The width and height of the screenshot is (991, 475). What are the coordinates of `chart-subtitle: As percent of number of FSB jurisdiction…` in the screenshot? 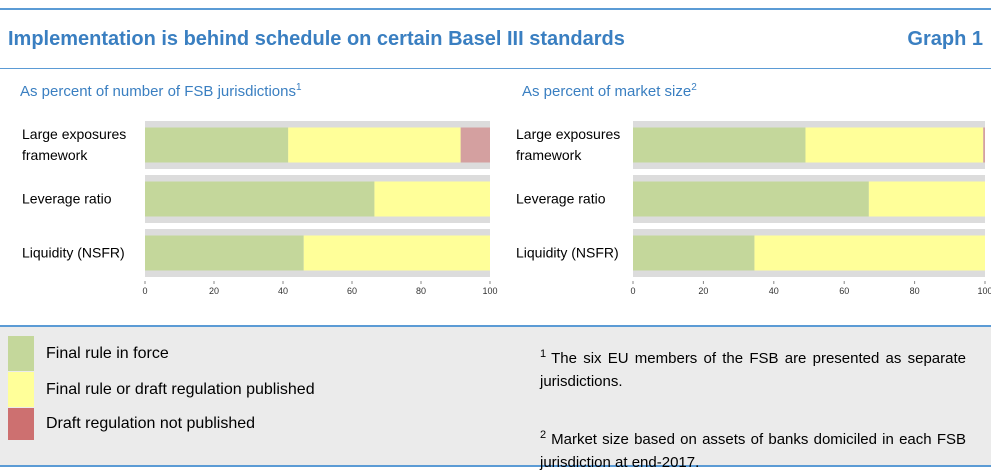 It's located at (161, 91).